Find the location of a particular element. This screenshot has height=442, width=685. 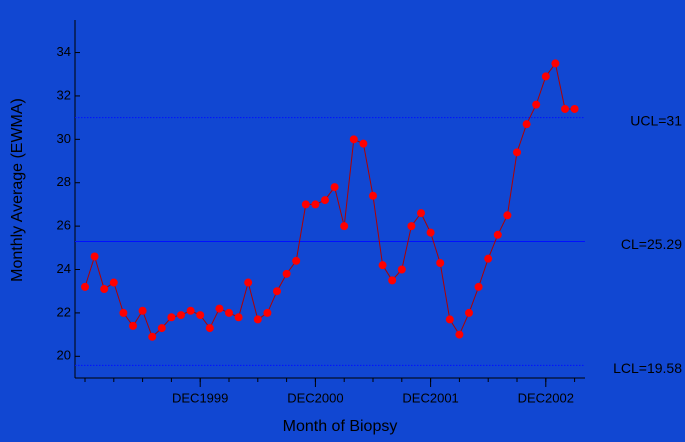

y-axis-title: Monthly Average (EWMA) is located at coordinates (17, 190).